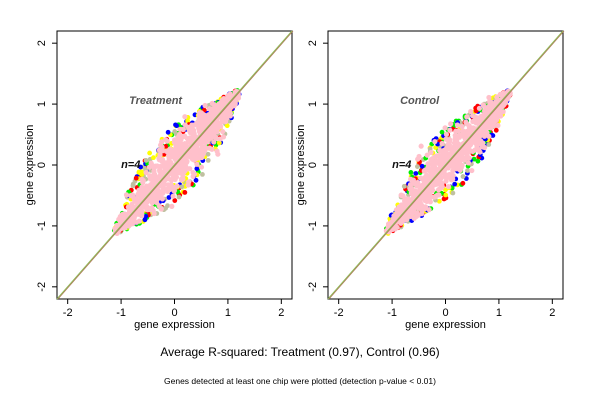 The width and height of the screenshot is (600, 400). I want to click on y-tick-label: 2, so click(42, 43).